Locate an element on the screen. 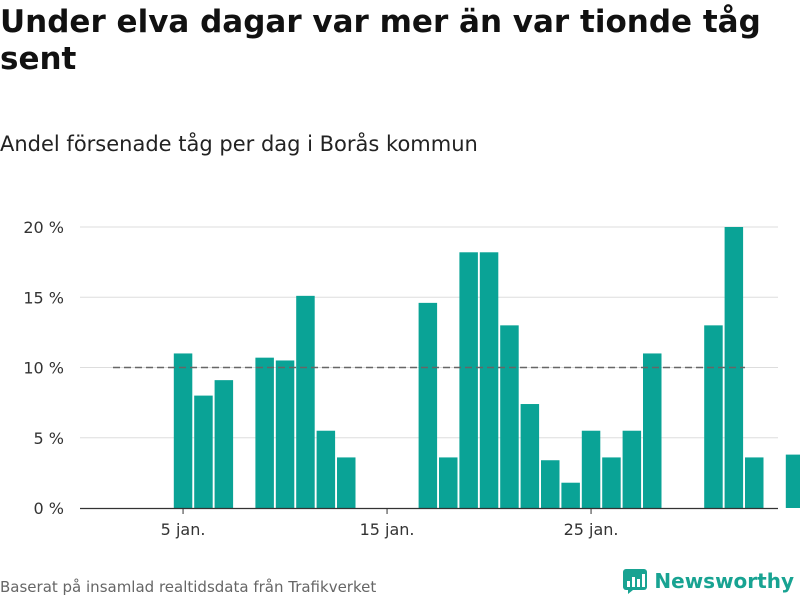 This screenshot has height=600, width=800. y-axis-ticks: 0 % 5 % 10 % 15 % 20 % is located at coordinates (43, 368).